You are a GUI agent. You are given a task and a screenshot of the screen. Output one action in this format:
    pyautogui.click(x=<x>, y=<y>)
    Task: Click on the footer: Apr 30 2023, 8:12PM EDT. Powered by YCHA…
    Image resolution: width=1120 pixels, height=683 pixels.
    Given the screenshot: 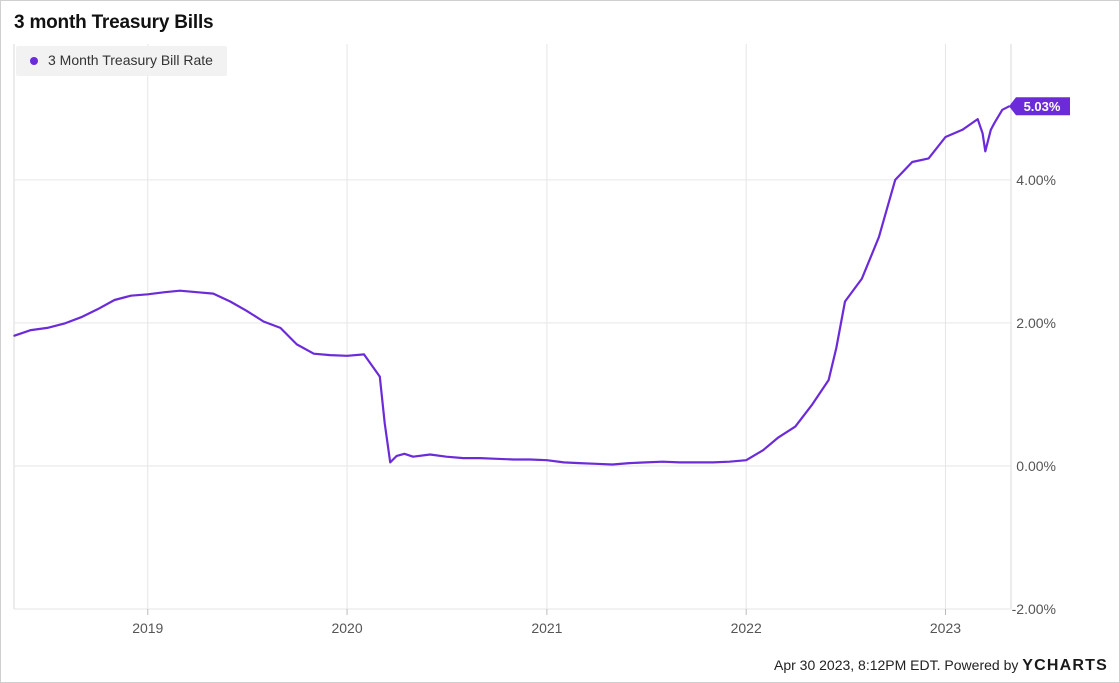 What is the action you would take?
    pyautogui.click(x=941, y=666)
    